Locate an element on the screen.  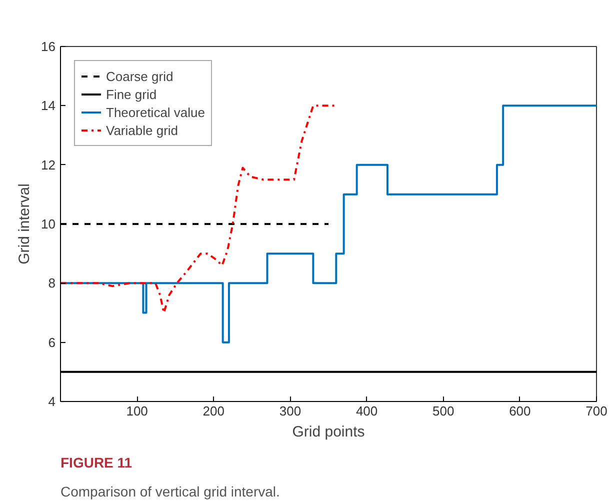
x-tick-label: 200 is located at coordinates (213, 411).